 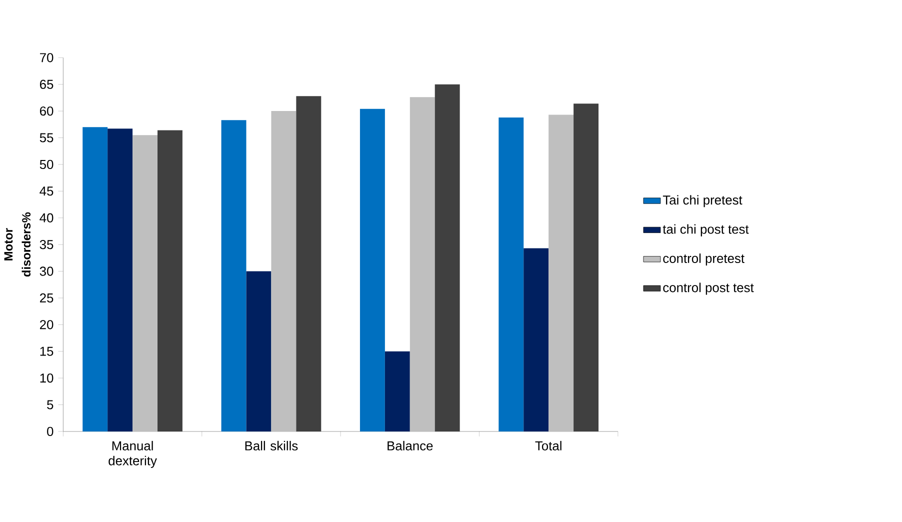 What do you see at coordinates (47, 325) in the screenshot?
I see `y-tick-label: 20` at bounding box center [47, 325].